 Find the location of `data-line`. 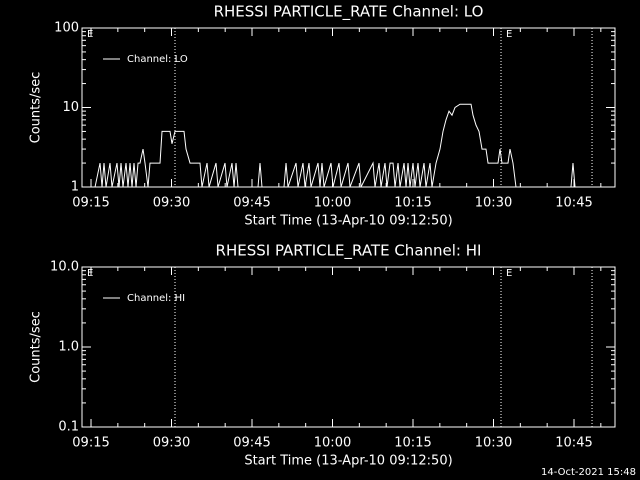

data-line is located at coordinates (353, 145).